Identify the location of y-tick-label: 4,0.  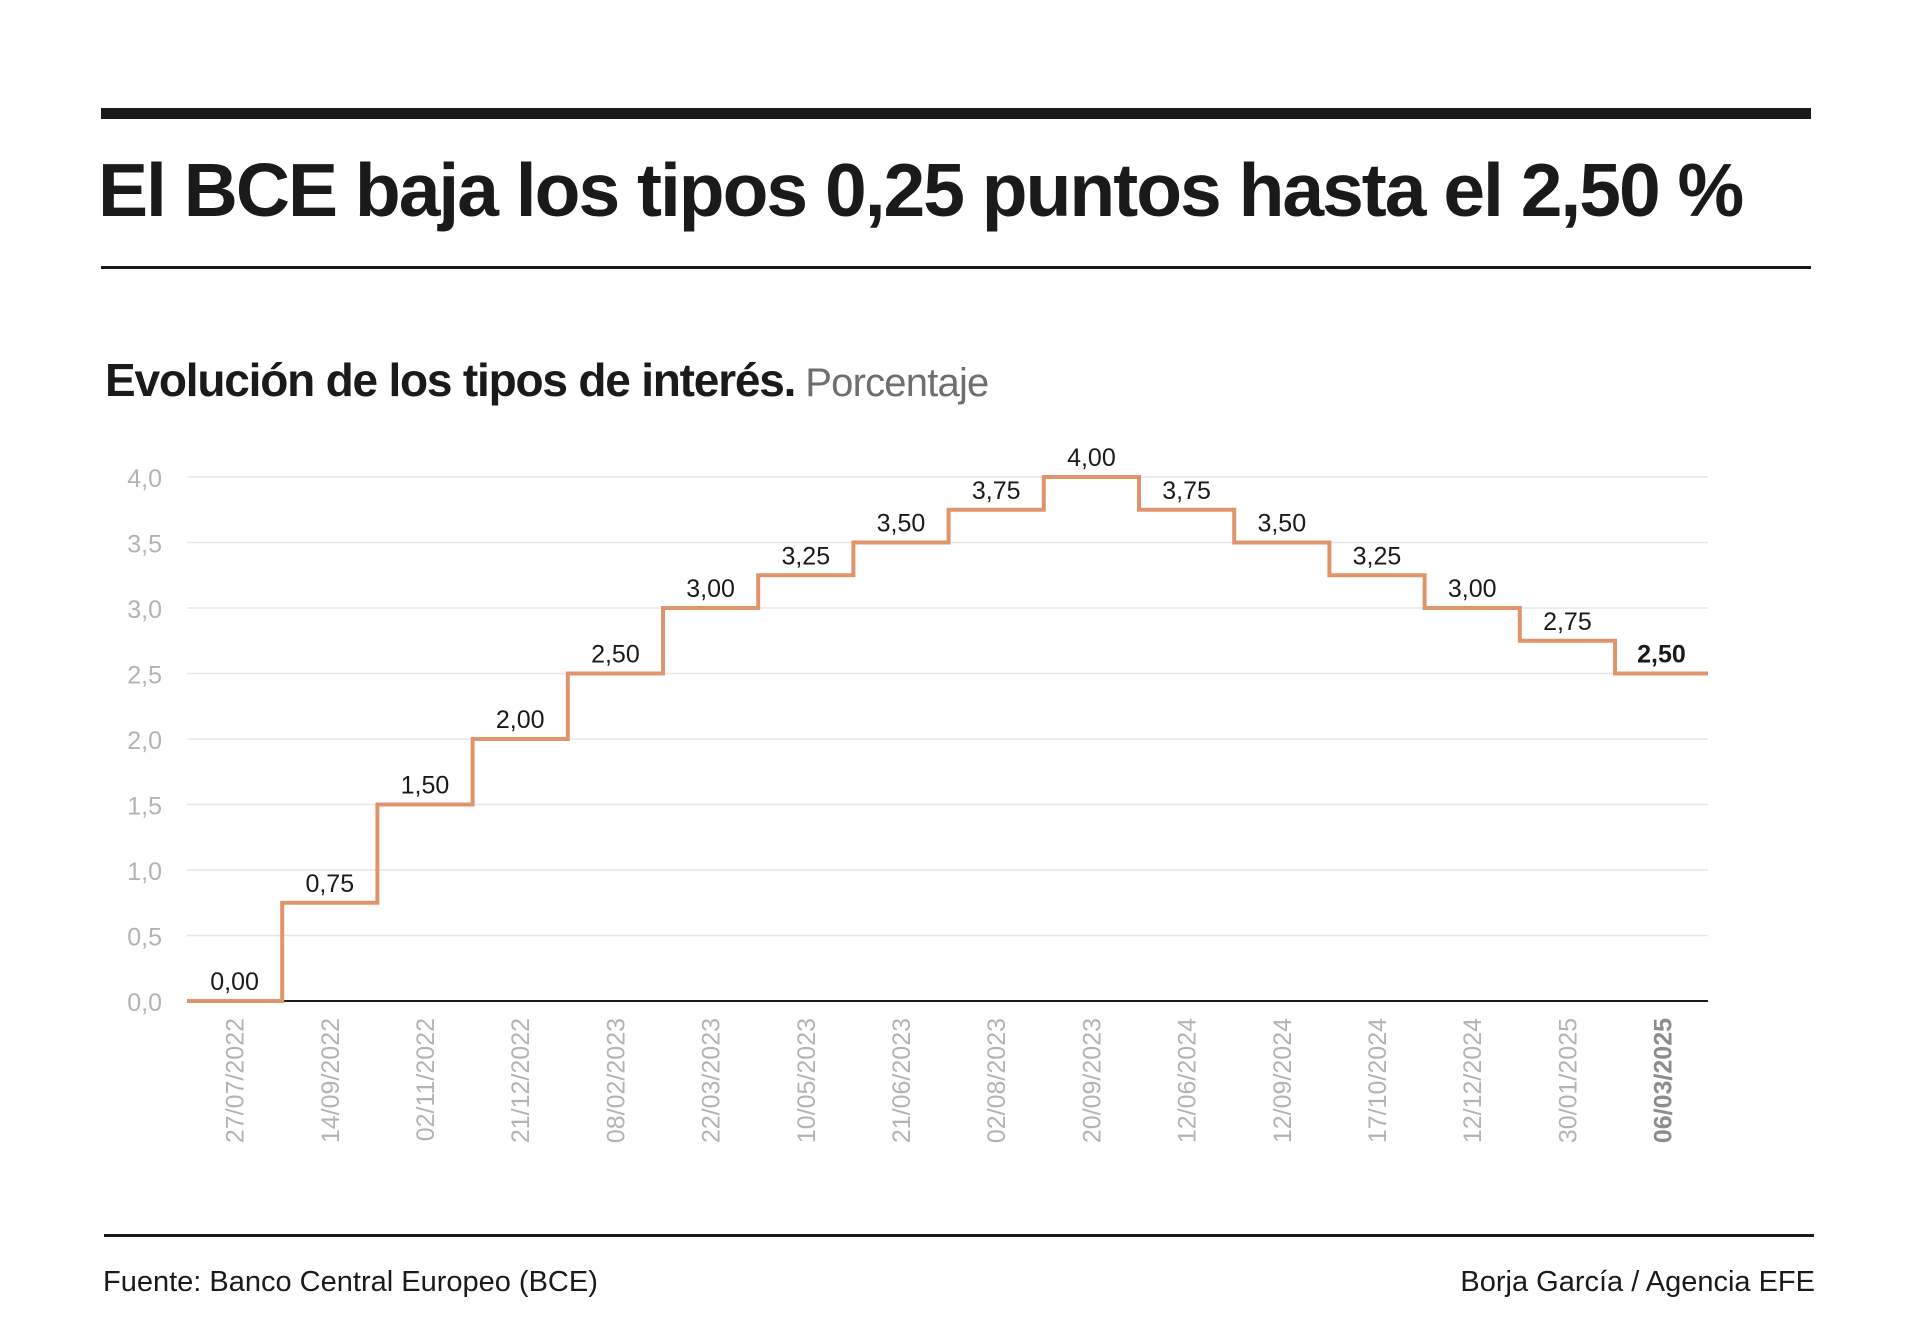
(144, 479).